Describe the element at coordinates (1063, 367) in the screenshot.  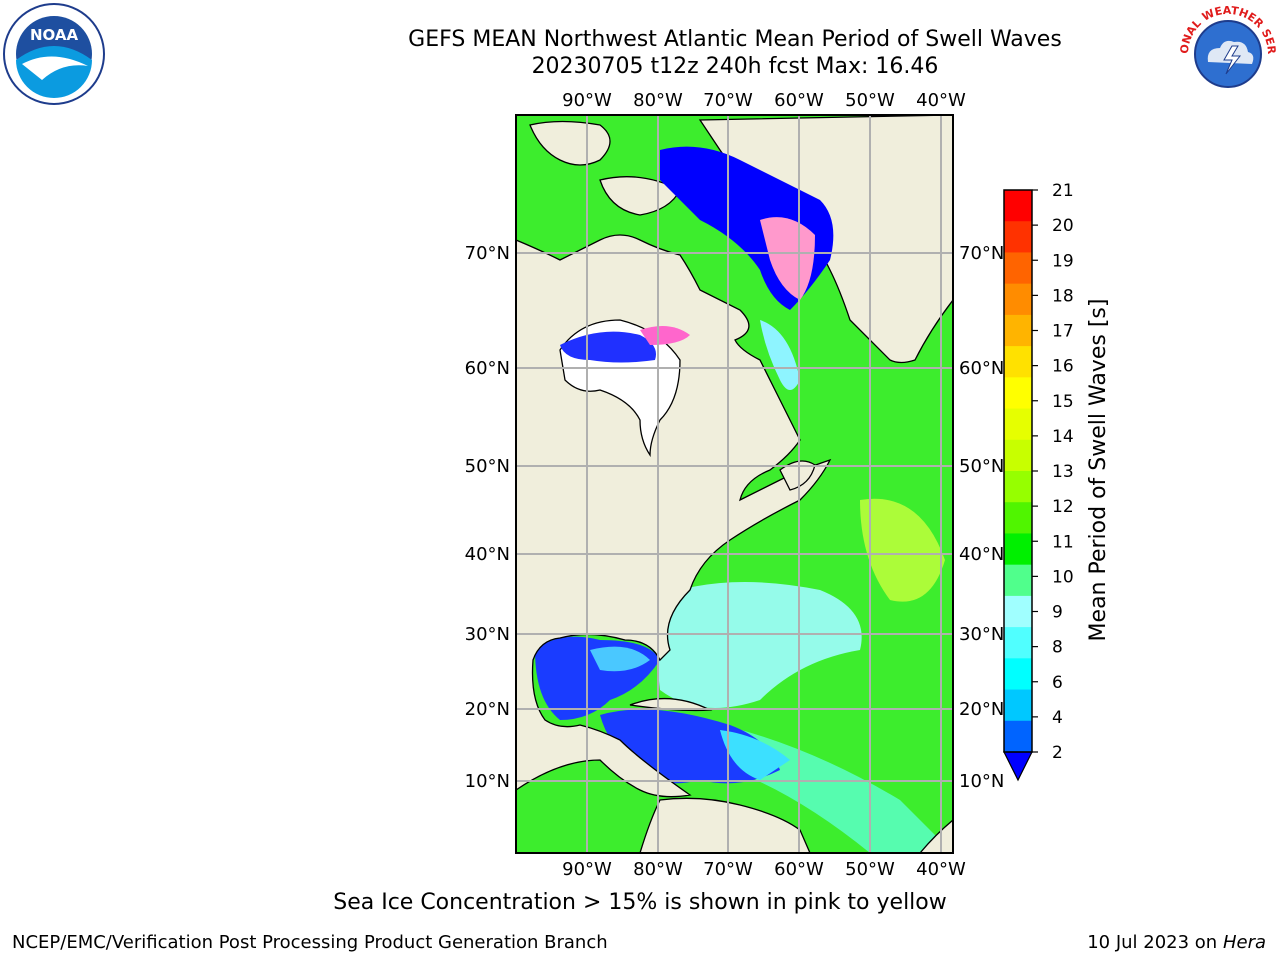
I see `colorbar-tick-label: 16` at that location.